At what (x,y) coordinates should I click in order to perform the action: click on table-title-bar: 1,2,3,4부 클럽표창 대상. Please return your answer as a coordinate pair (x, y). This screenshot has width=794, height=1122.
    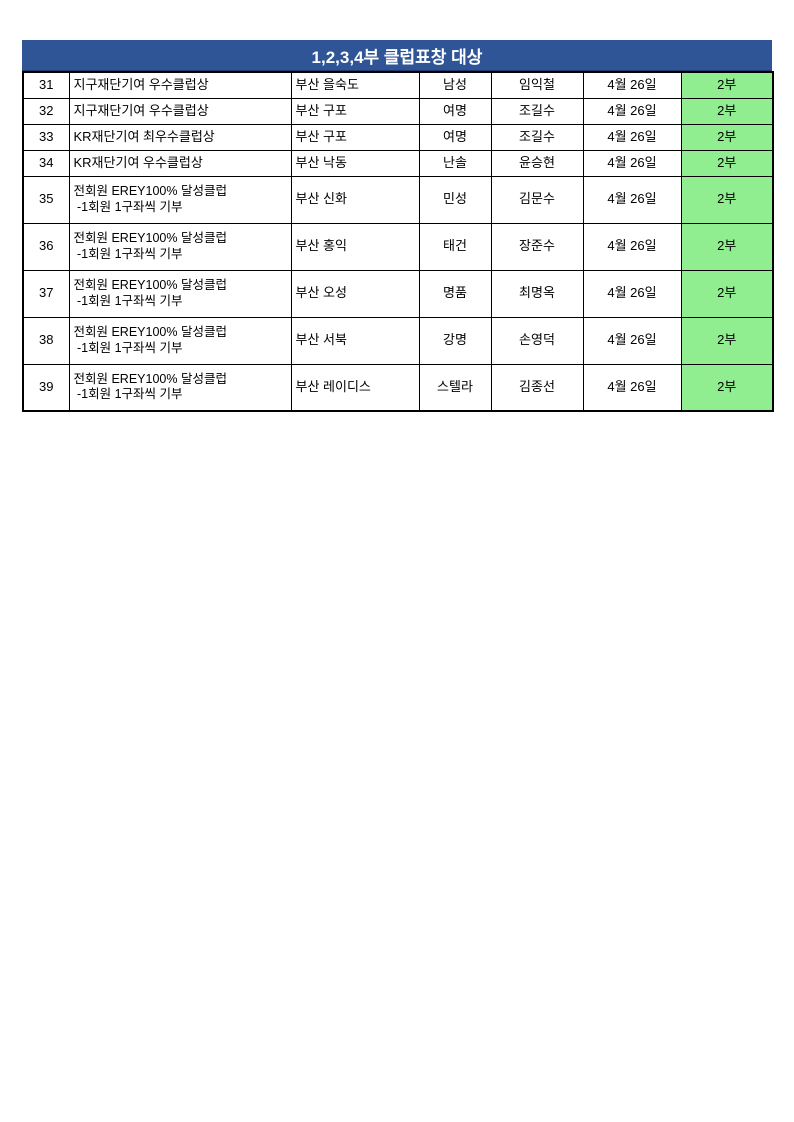
    Looking at the image, I should click on (397, 55).